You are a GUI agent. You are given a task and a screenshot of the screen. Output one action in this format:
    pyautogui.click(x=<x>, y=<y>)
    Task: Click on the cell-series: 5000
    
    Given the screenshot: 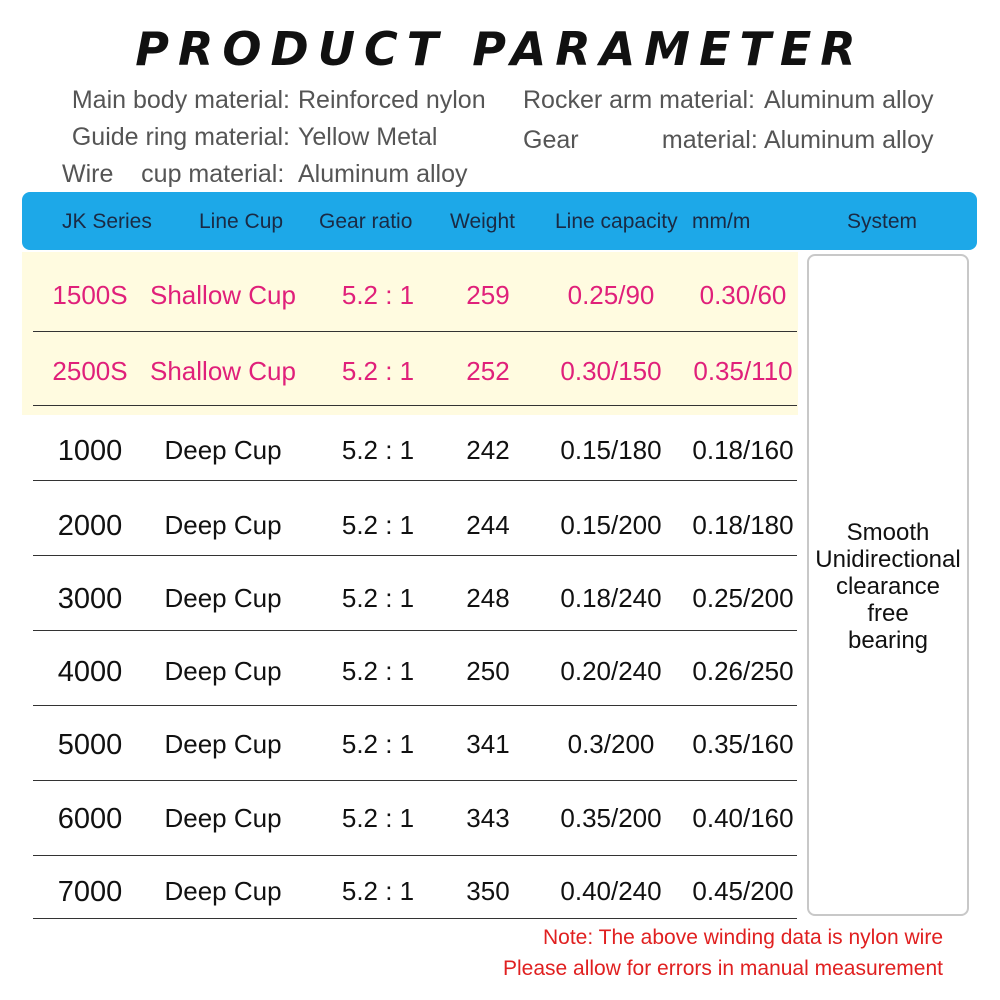 What is the action you would take?
    pyautogui.click(x=90, y=745)
    